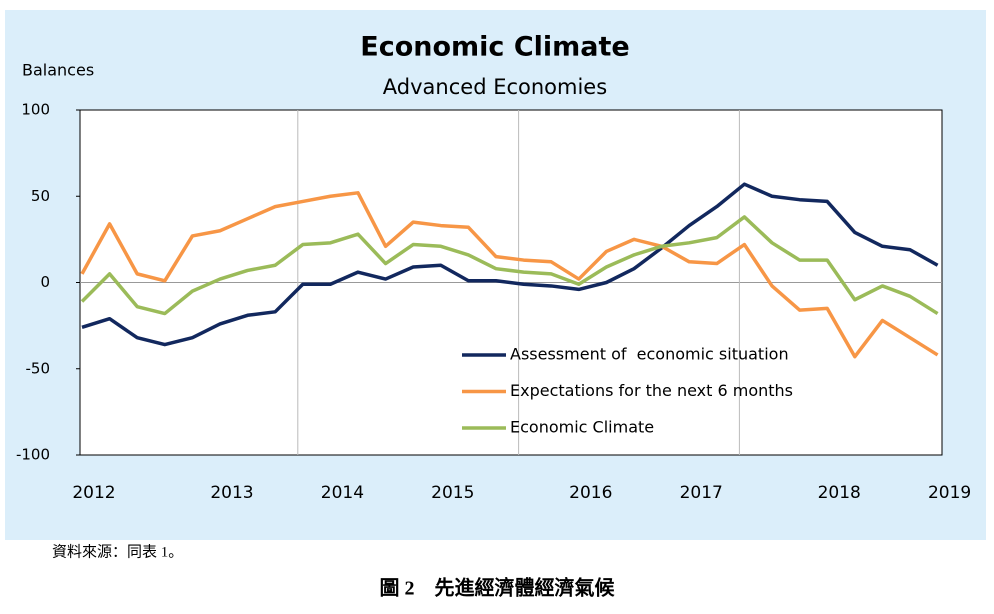 The width and height of the screenshot is (994, 614). What do you see at coordinates (117, 551) in the screenshot?
I see `source-note: 資料來源：同表 1。` at bounding box center [117, 551].